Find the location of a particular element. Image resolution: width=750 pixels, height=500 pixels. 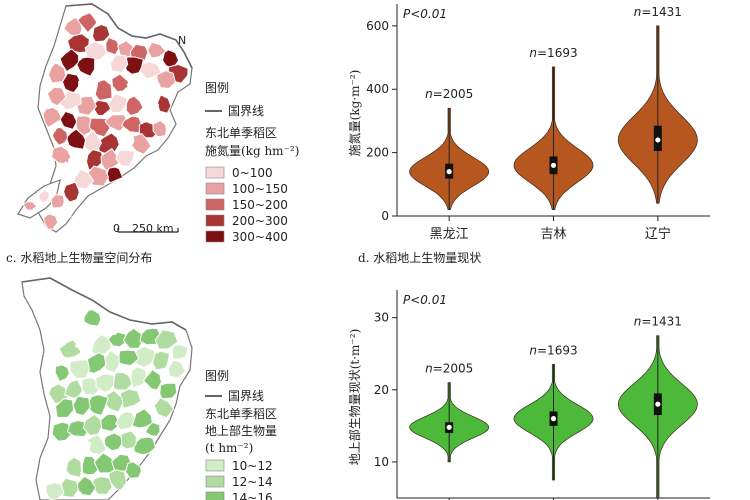

legend-boundary-label-2: 国界线 is located at coordinates (246, 396).